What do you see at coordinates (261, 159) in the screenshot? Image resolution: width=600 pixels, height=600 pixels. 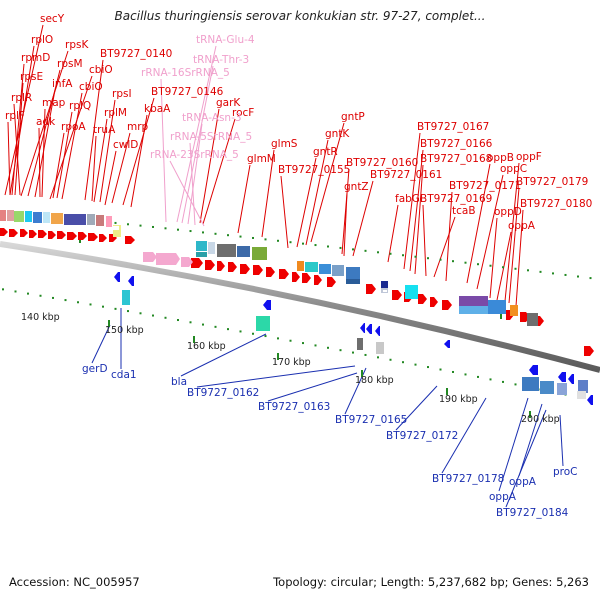 I see `gene-label-fwd: glmM` at bounding box center [261, 159].